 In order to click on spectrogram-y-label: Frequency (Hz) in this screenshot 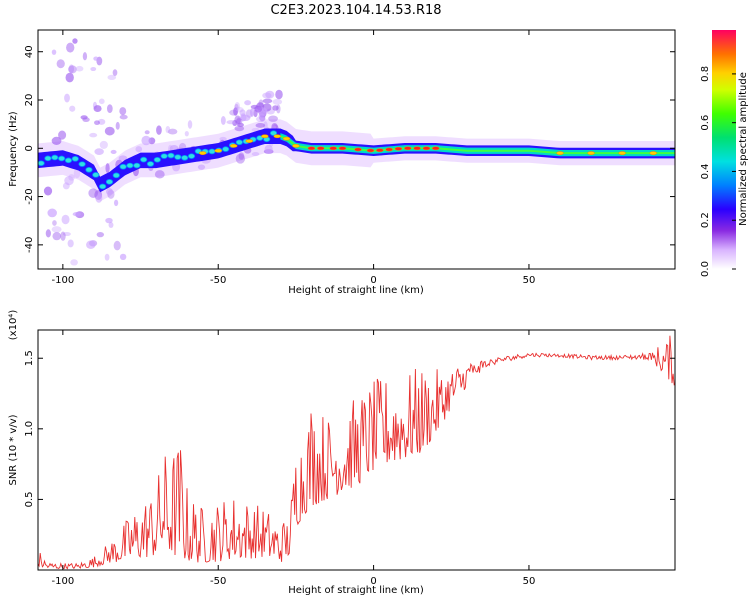, I will do `click(13, 149)`.